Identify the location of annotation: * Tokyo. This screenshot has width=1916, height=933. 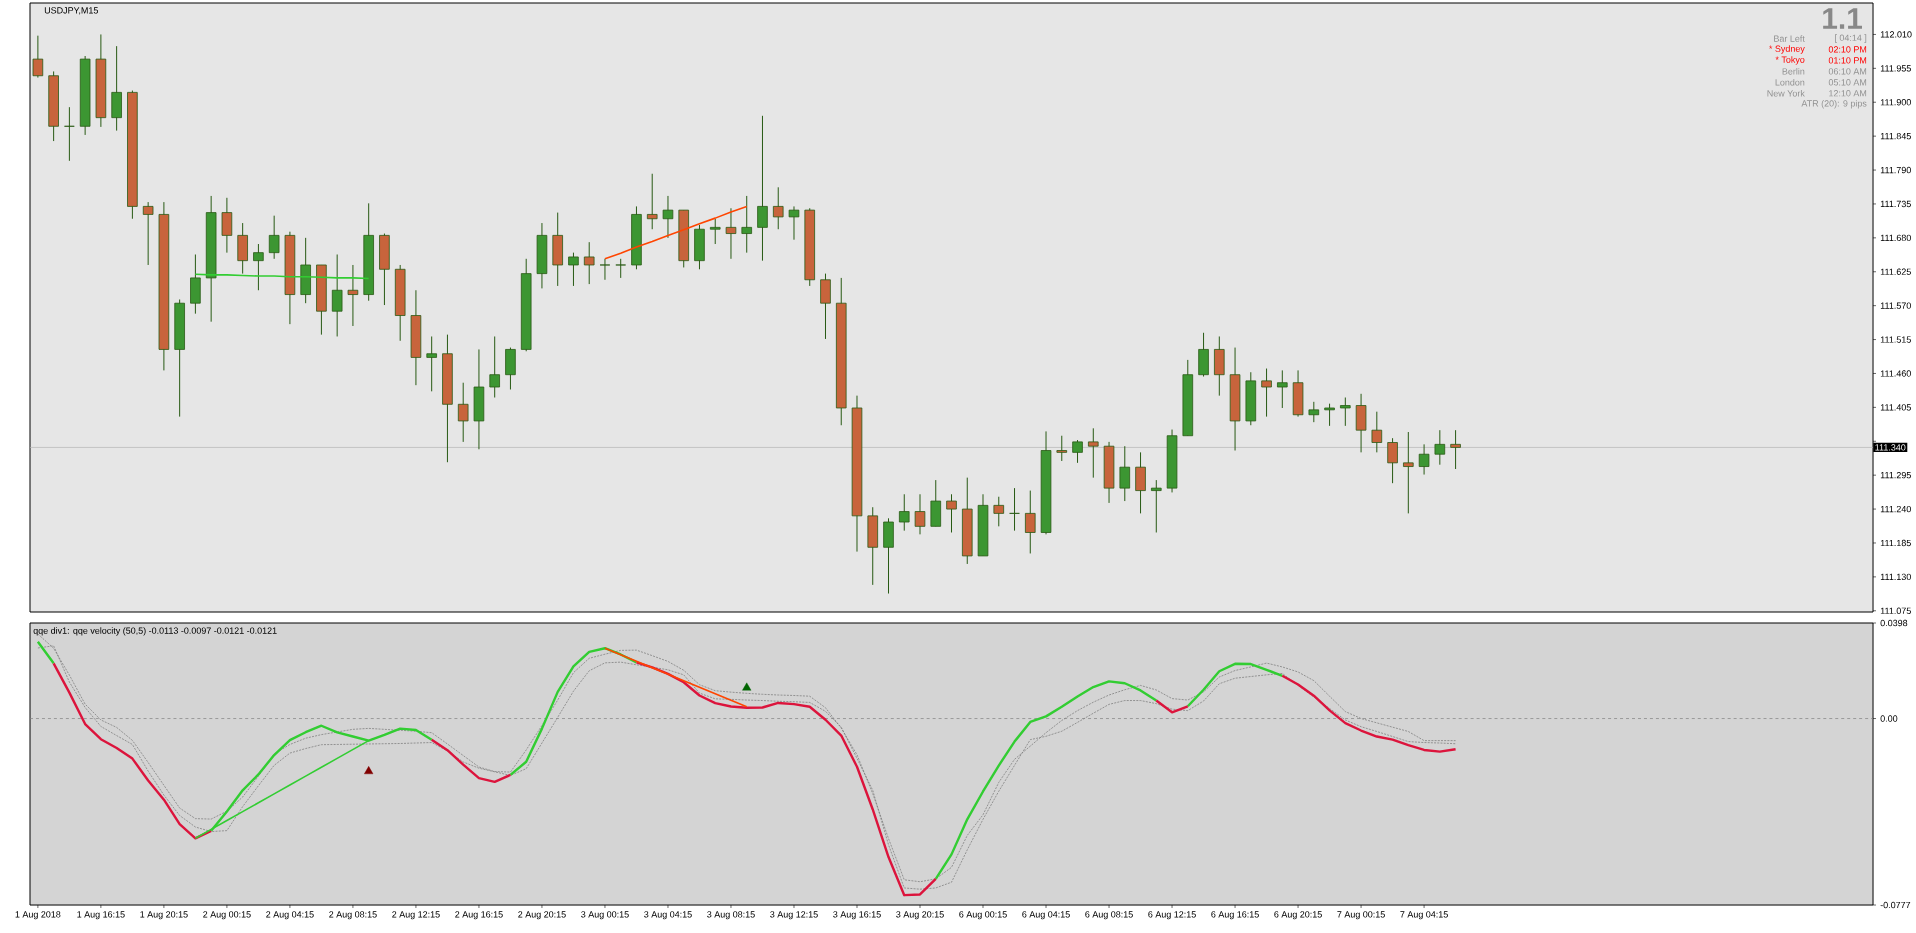
(1790, 60).